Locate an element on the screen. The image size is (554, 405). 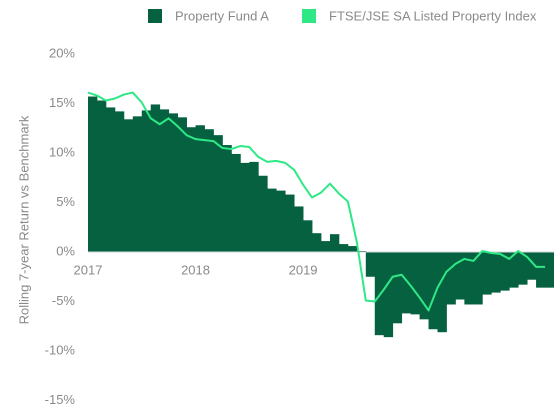
y-tick-label: 10% is located at coordinates (62, 151).